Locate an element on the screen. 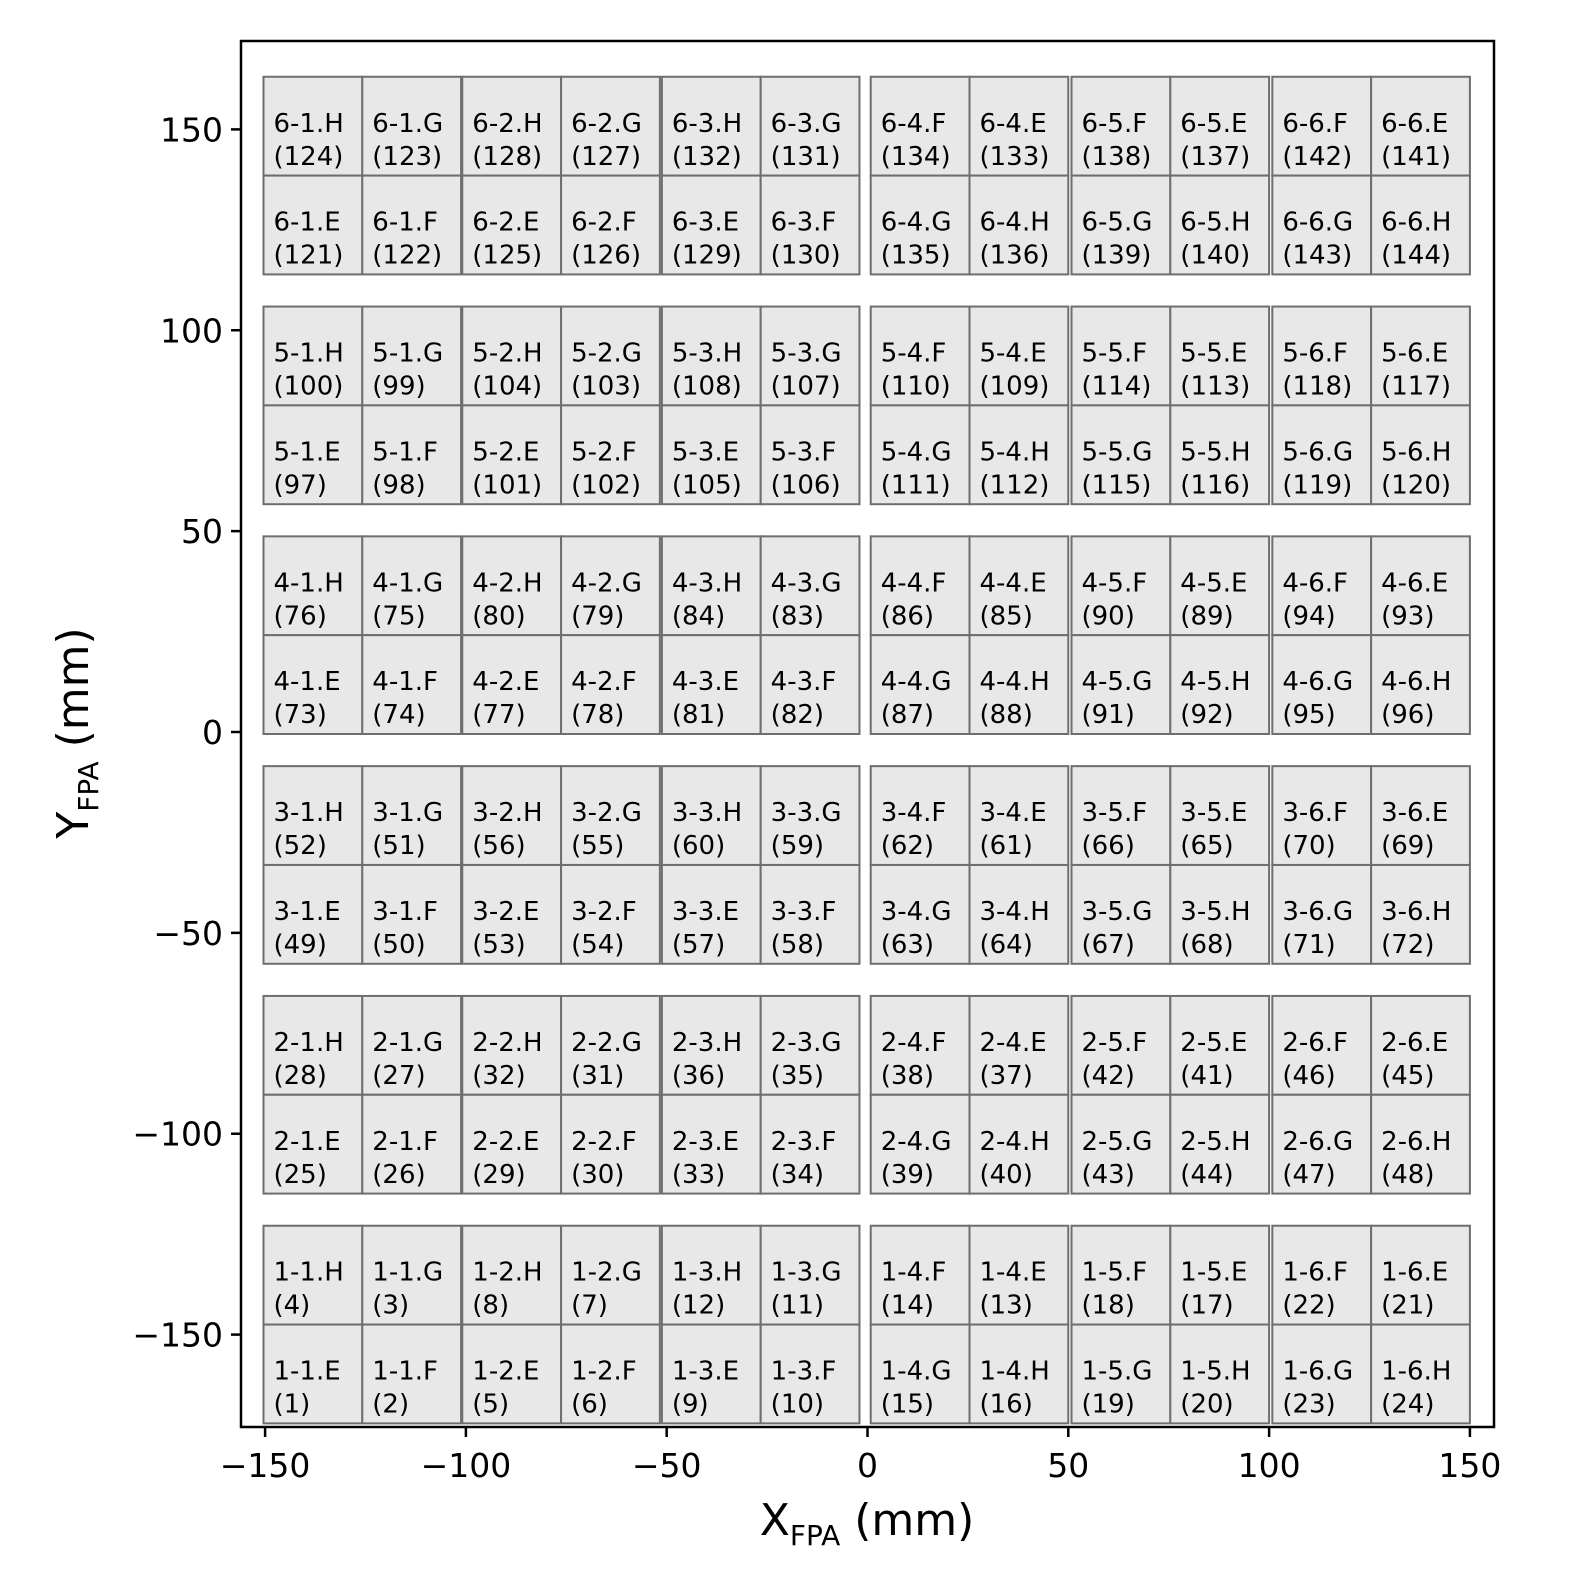  ccd-cell: 5-6.E(117) is located at coordinates (1420, 356).